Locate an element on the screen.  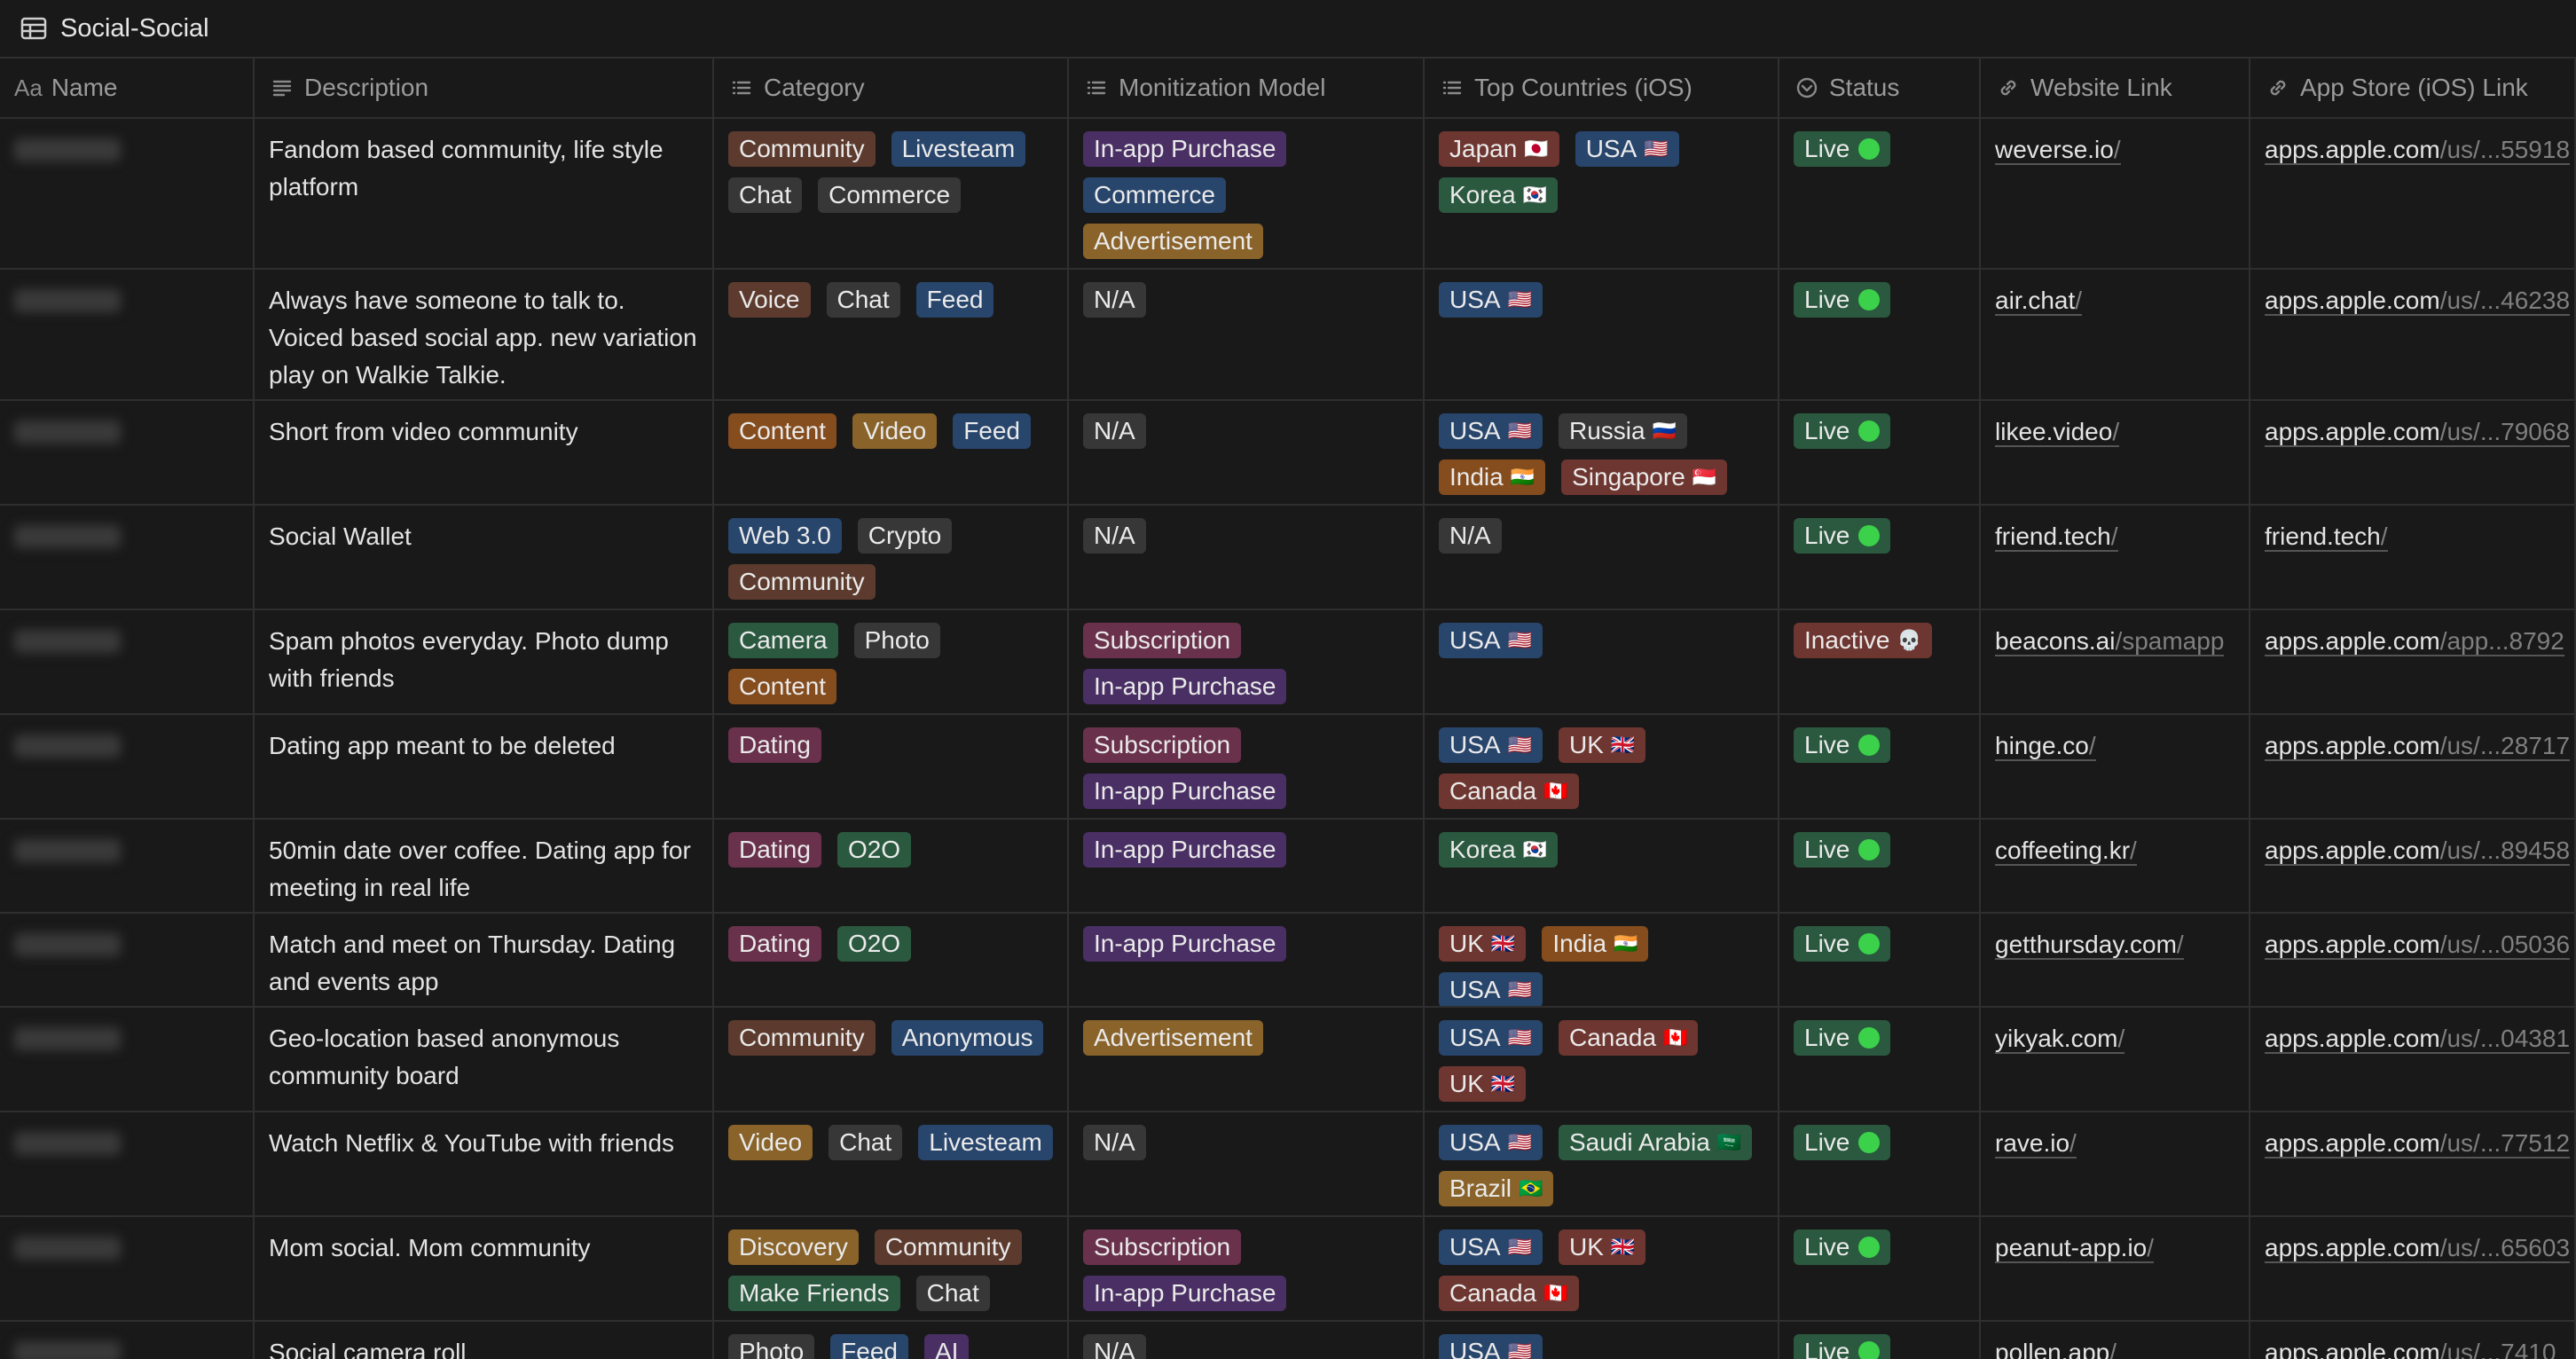
cell-appstore: apps.apple.com/us/...05036 is located at coordinates (2413, 960).